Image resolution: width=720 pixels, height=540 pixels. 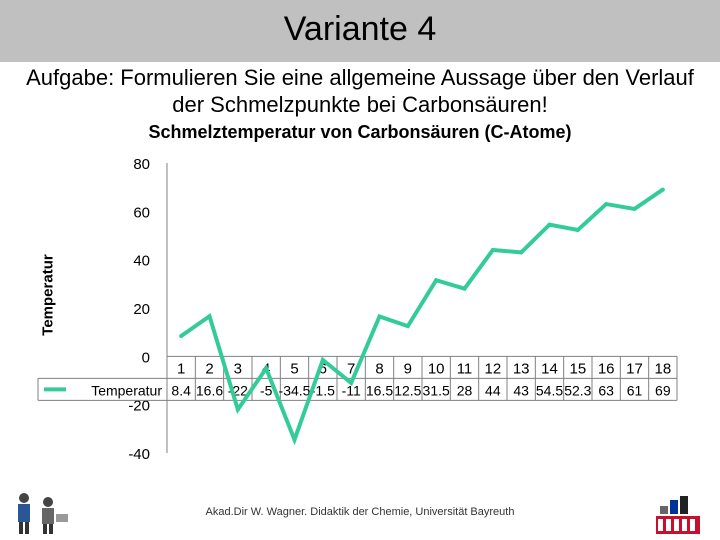 What do you see at coordinates (521, 368) in the screenshot?
I see `x-category-label: 13` at bounding box center [521, 368].